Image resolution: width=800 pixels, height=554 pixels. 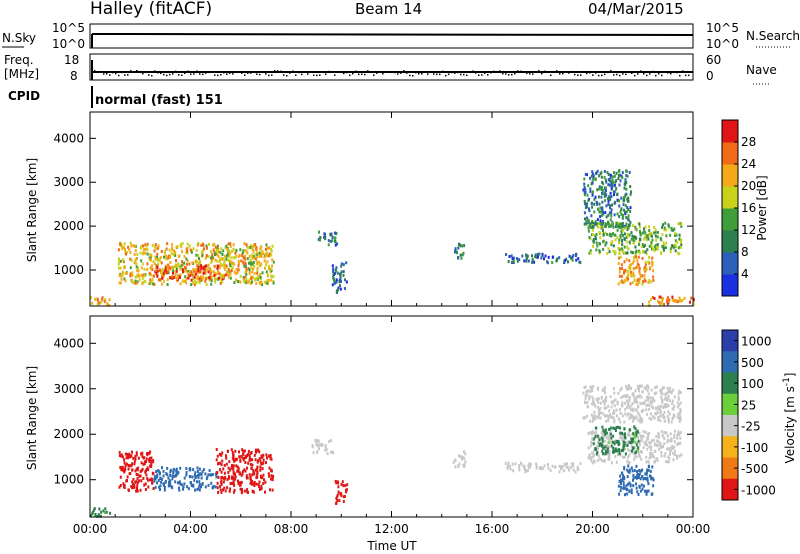 I want to click on velocity-colorbar-tick-label: 25, so click(x=748, y=405).